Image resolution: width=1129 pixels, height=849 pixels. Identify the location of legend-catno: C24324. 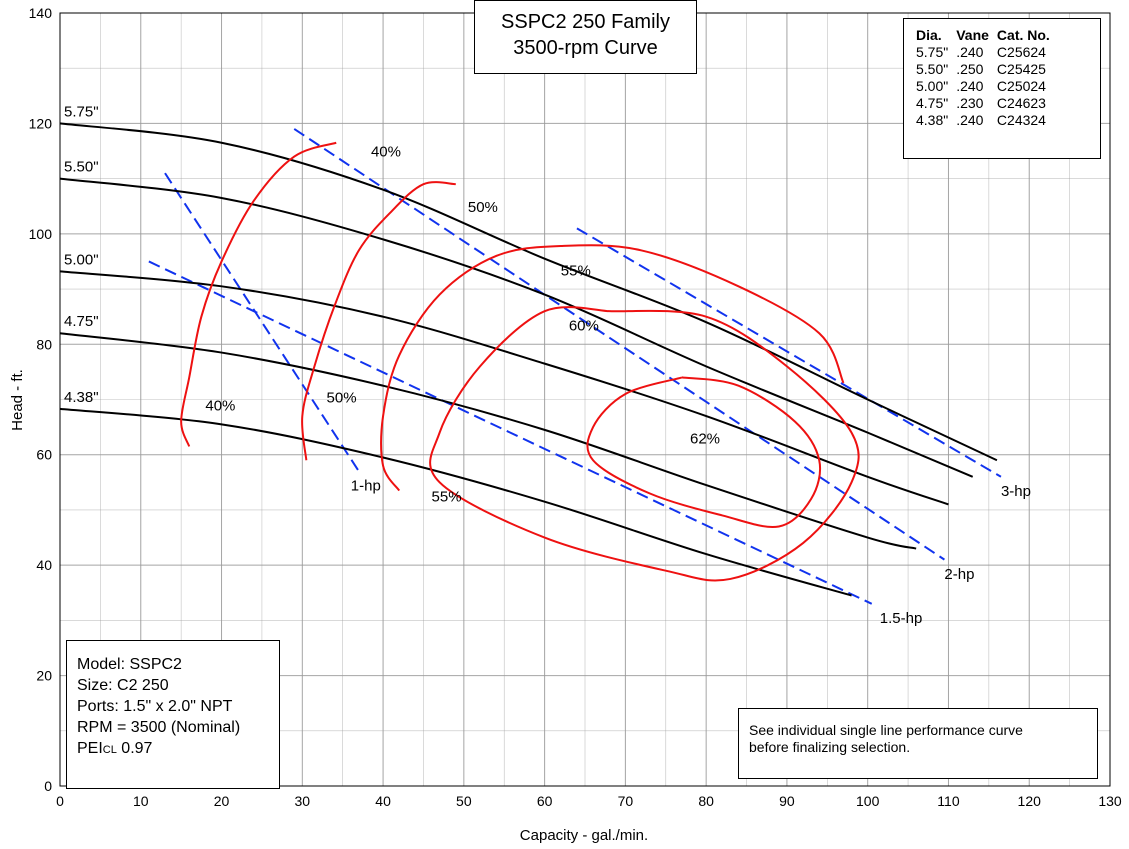
(1021, 120).